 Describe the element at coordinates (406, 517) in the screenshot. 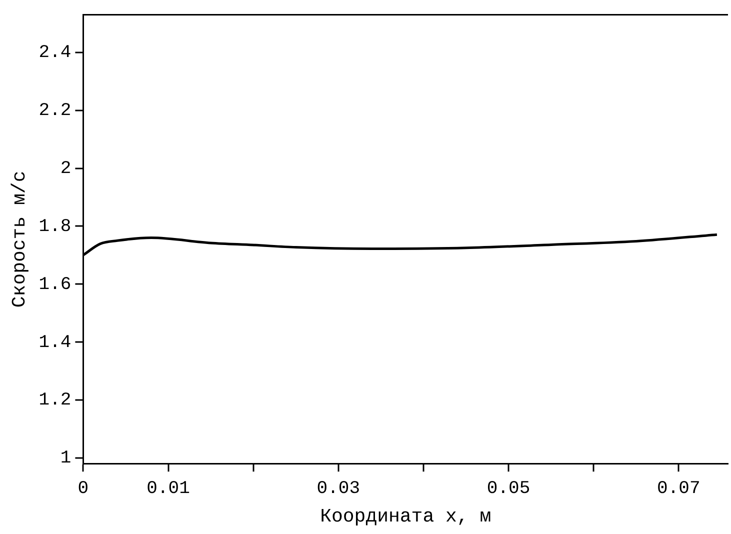

I see `x-axis-title: Координата x, м` at that location.